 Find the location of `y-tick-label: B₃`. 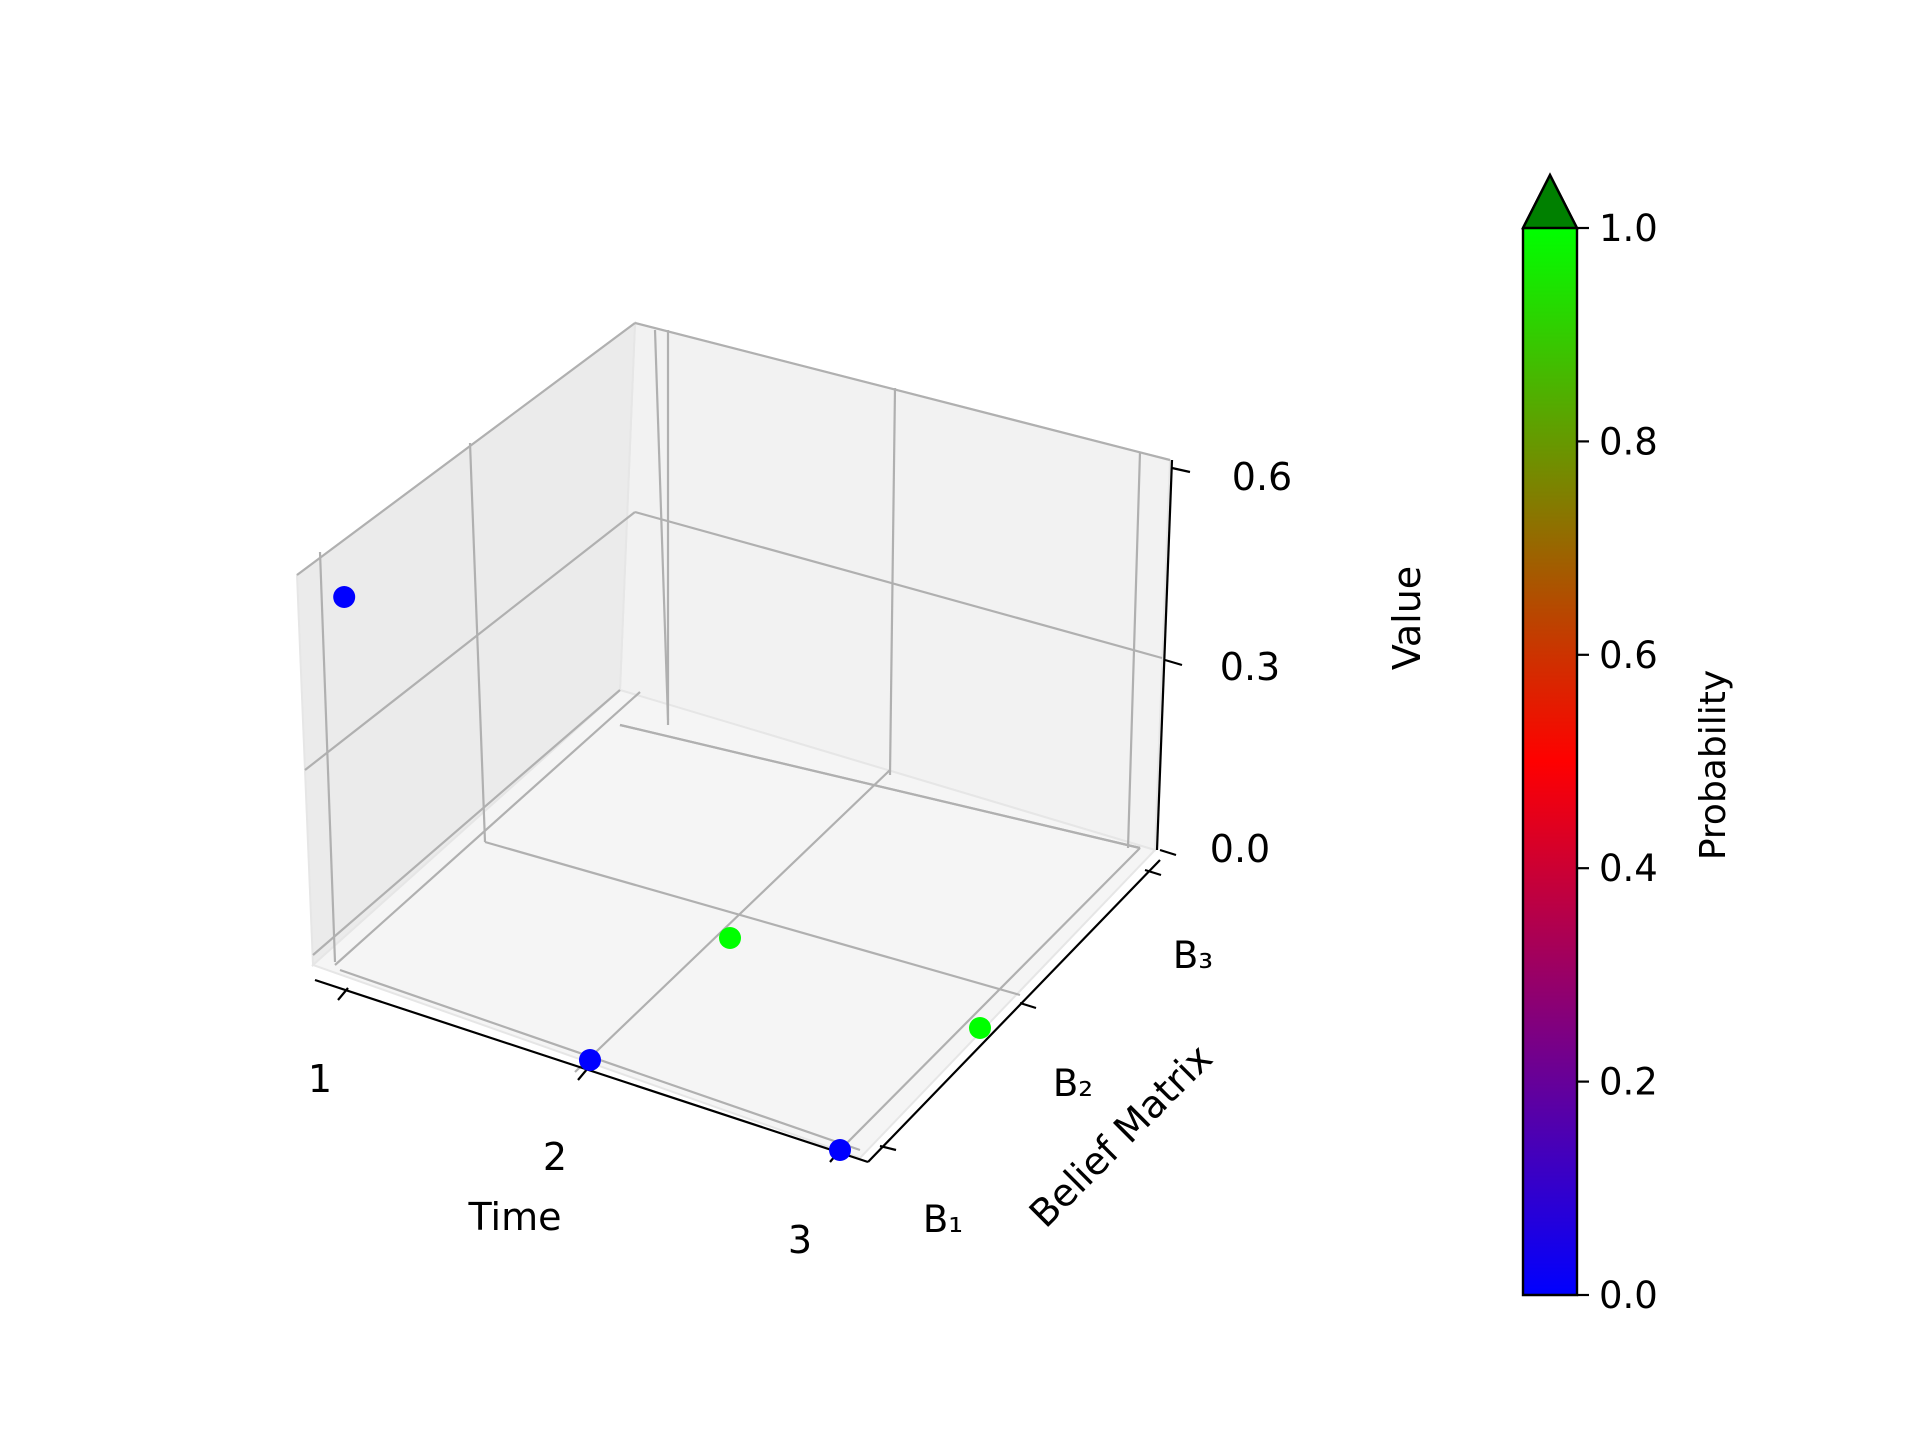

y-tick-label: B₃ is located at coordinates (1193, 955).